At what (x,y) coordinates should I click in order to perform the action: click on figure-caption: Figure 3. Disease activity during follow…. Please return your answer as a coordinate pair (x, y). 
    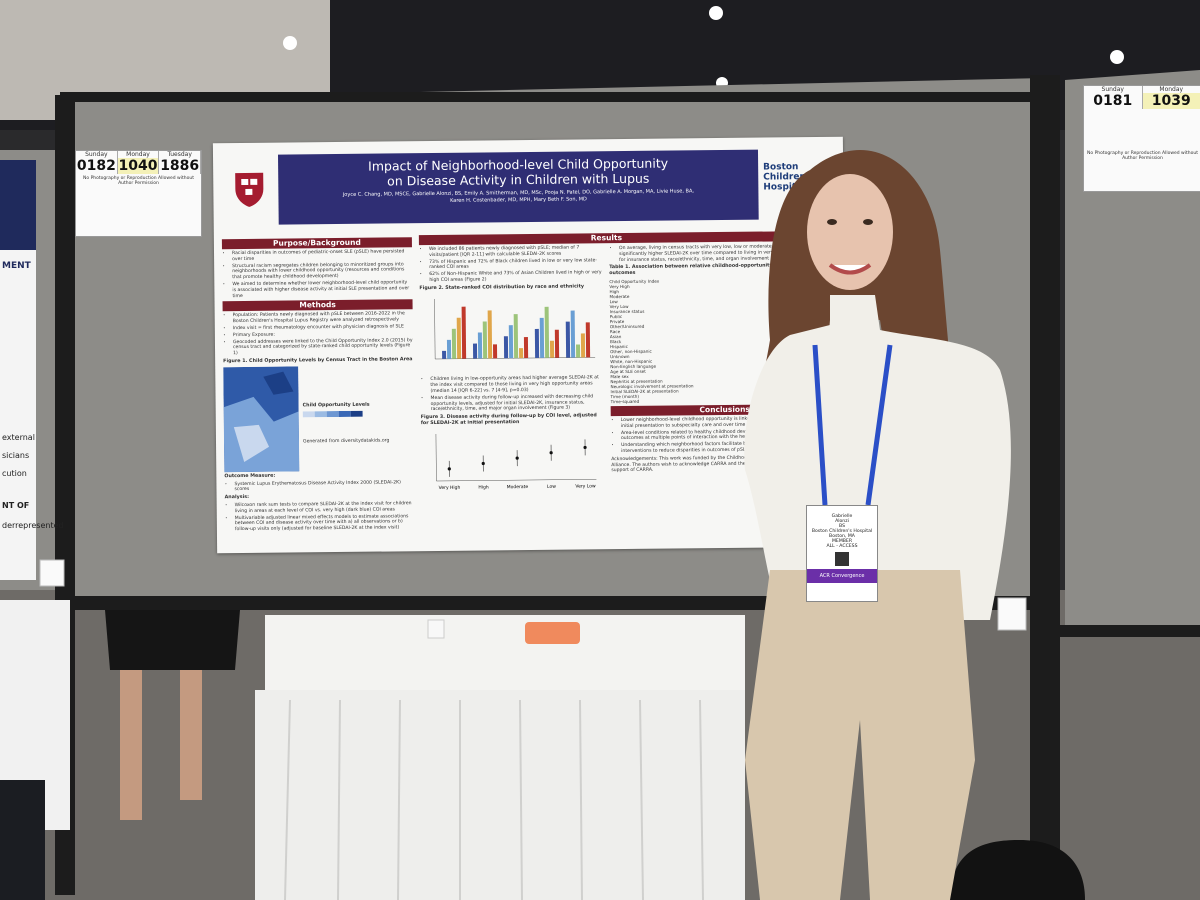
    Looking at the image, I should click on (508, 420).